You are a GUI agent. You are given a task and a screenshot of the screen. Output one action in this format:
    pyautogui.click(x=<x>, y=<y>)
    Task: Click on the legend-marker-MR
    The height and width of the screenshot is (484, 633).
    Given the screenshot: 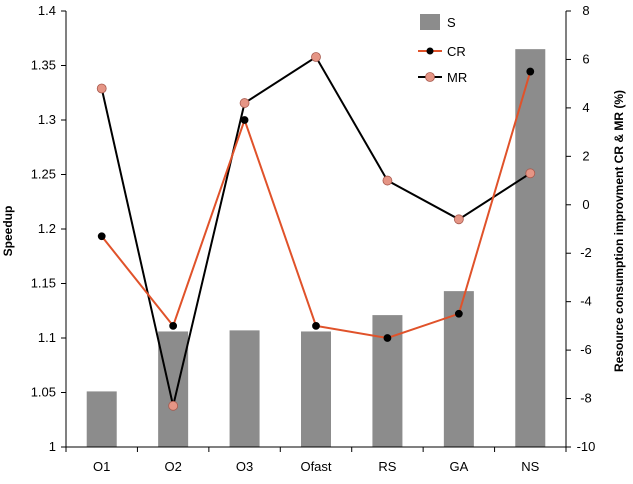 What is the action you would take?
    pyautogui.click(x=430, y=77)
    